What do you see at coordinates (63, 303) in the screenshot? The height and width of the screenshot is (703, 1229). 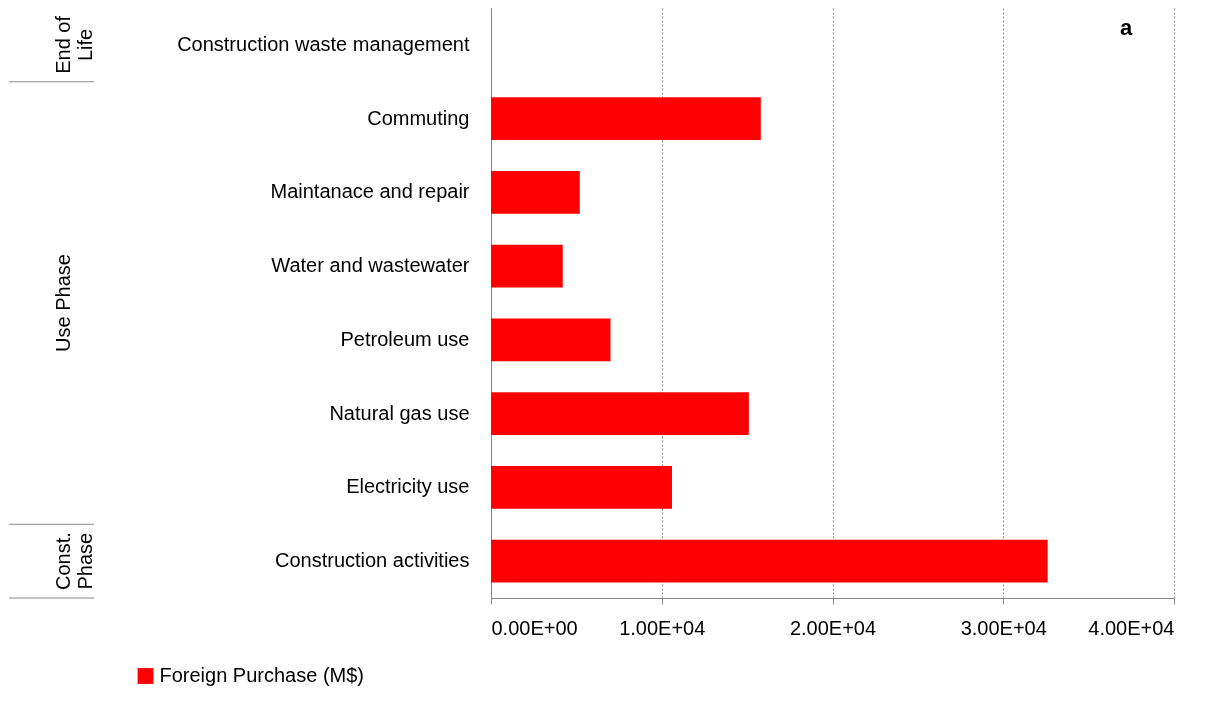 I see `text: Use Phase` at bounding box center [63, 303].